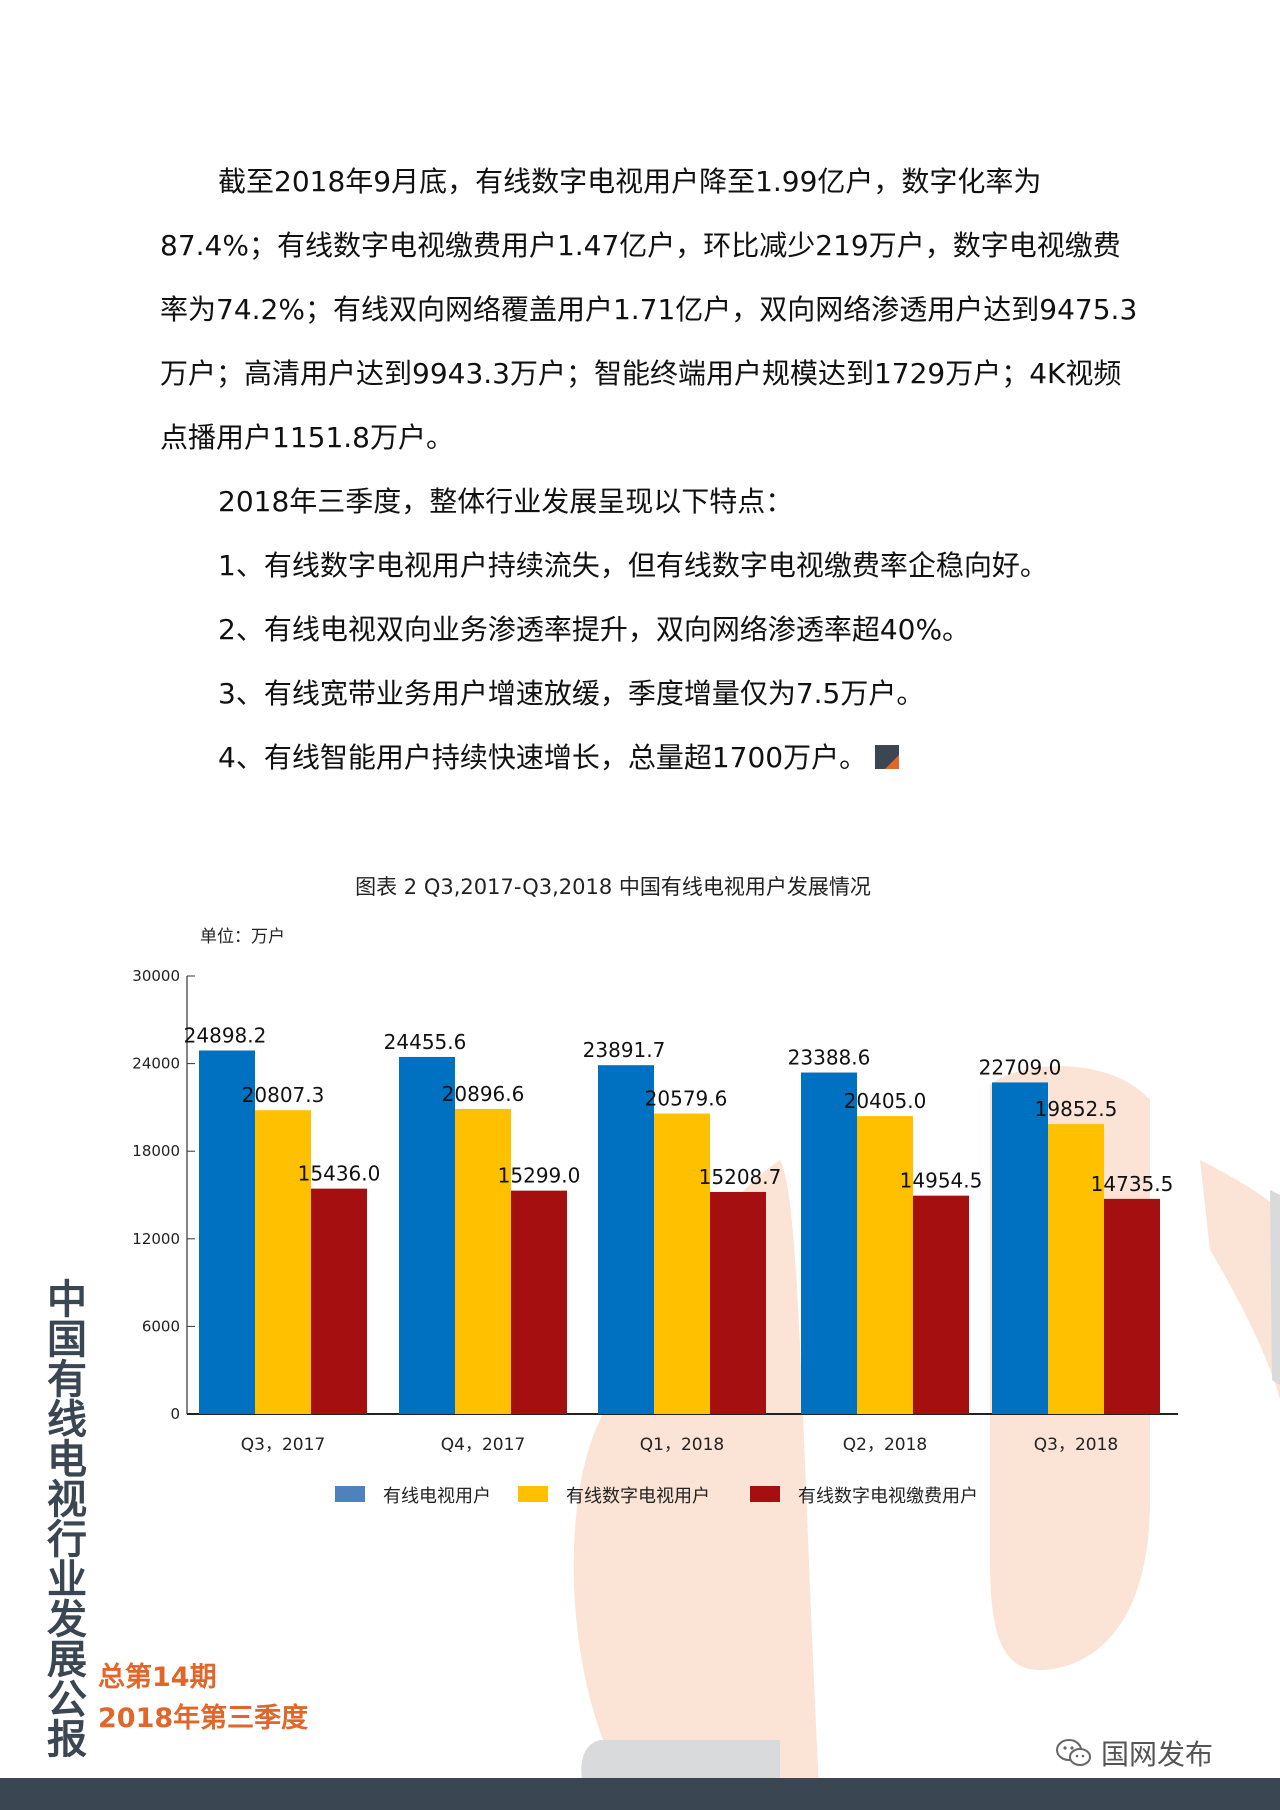 The width and height of the screenshot is (1280, 1810). I want to click on data-label: 20807.3, so click(283, 1095).